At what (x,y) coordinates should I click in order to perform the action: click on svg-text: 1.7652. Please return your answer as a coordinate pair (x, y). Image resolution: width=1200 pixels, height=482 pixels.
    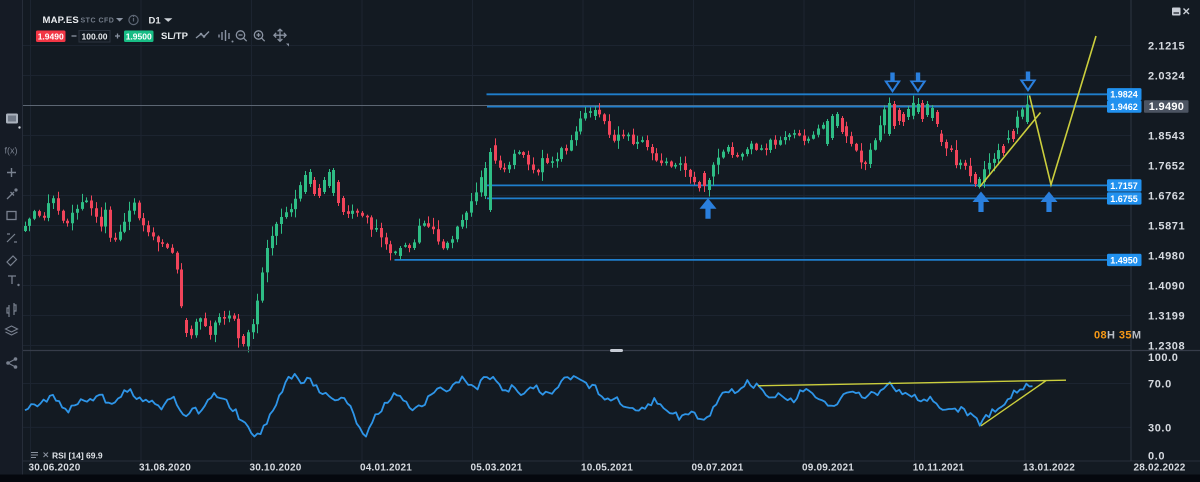
    Looking at the image, I should click on (1166, 167).